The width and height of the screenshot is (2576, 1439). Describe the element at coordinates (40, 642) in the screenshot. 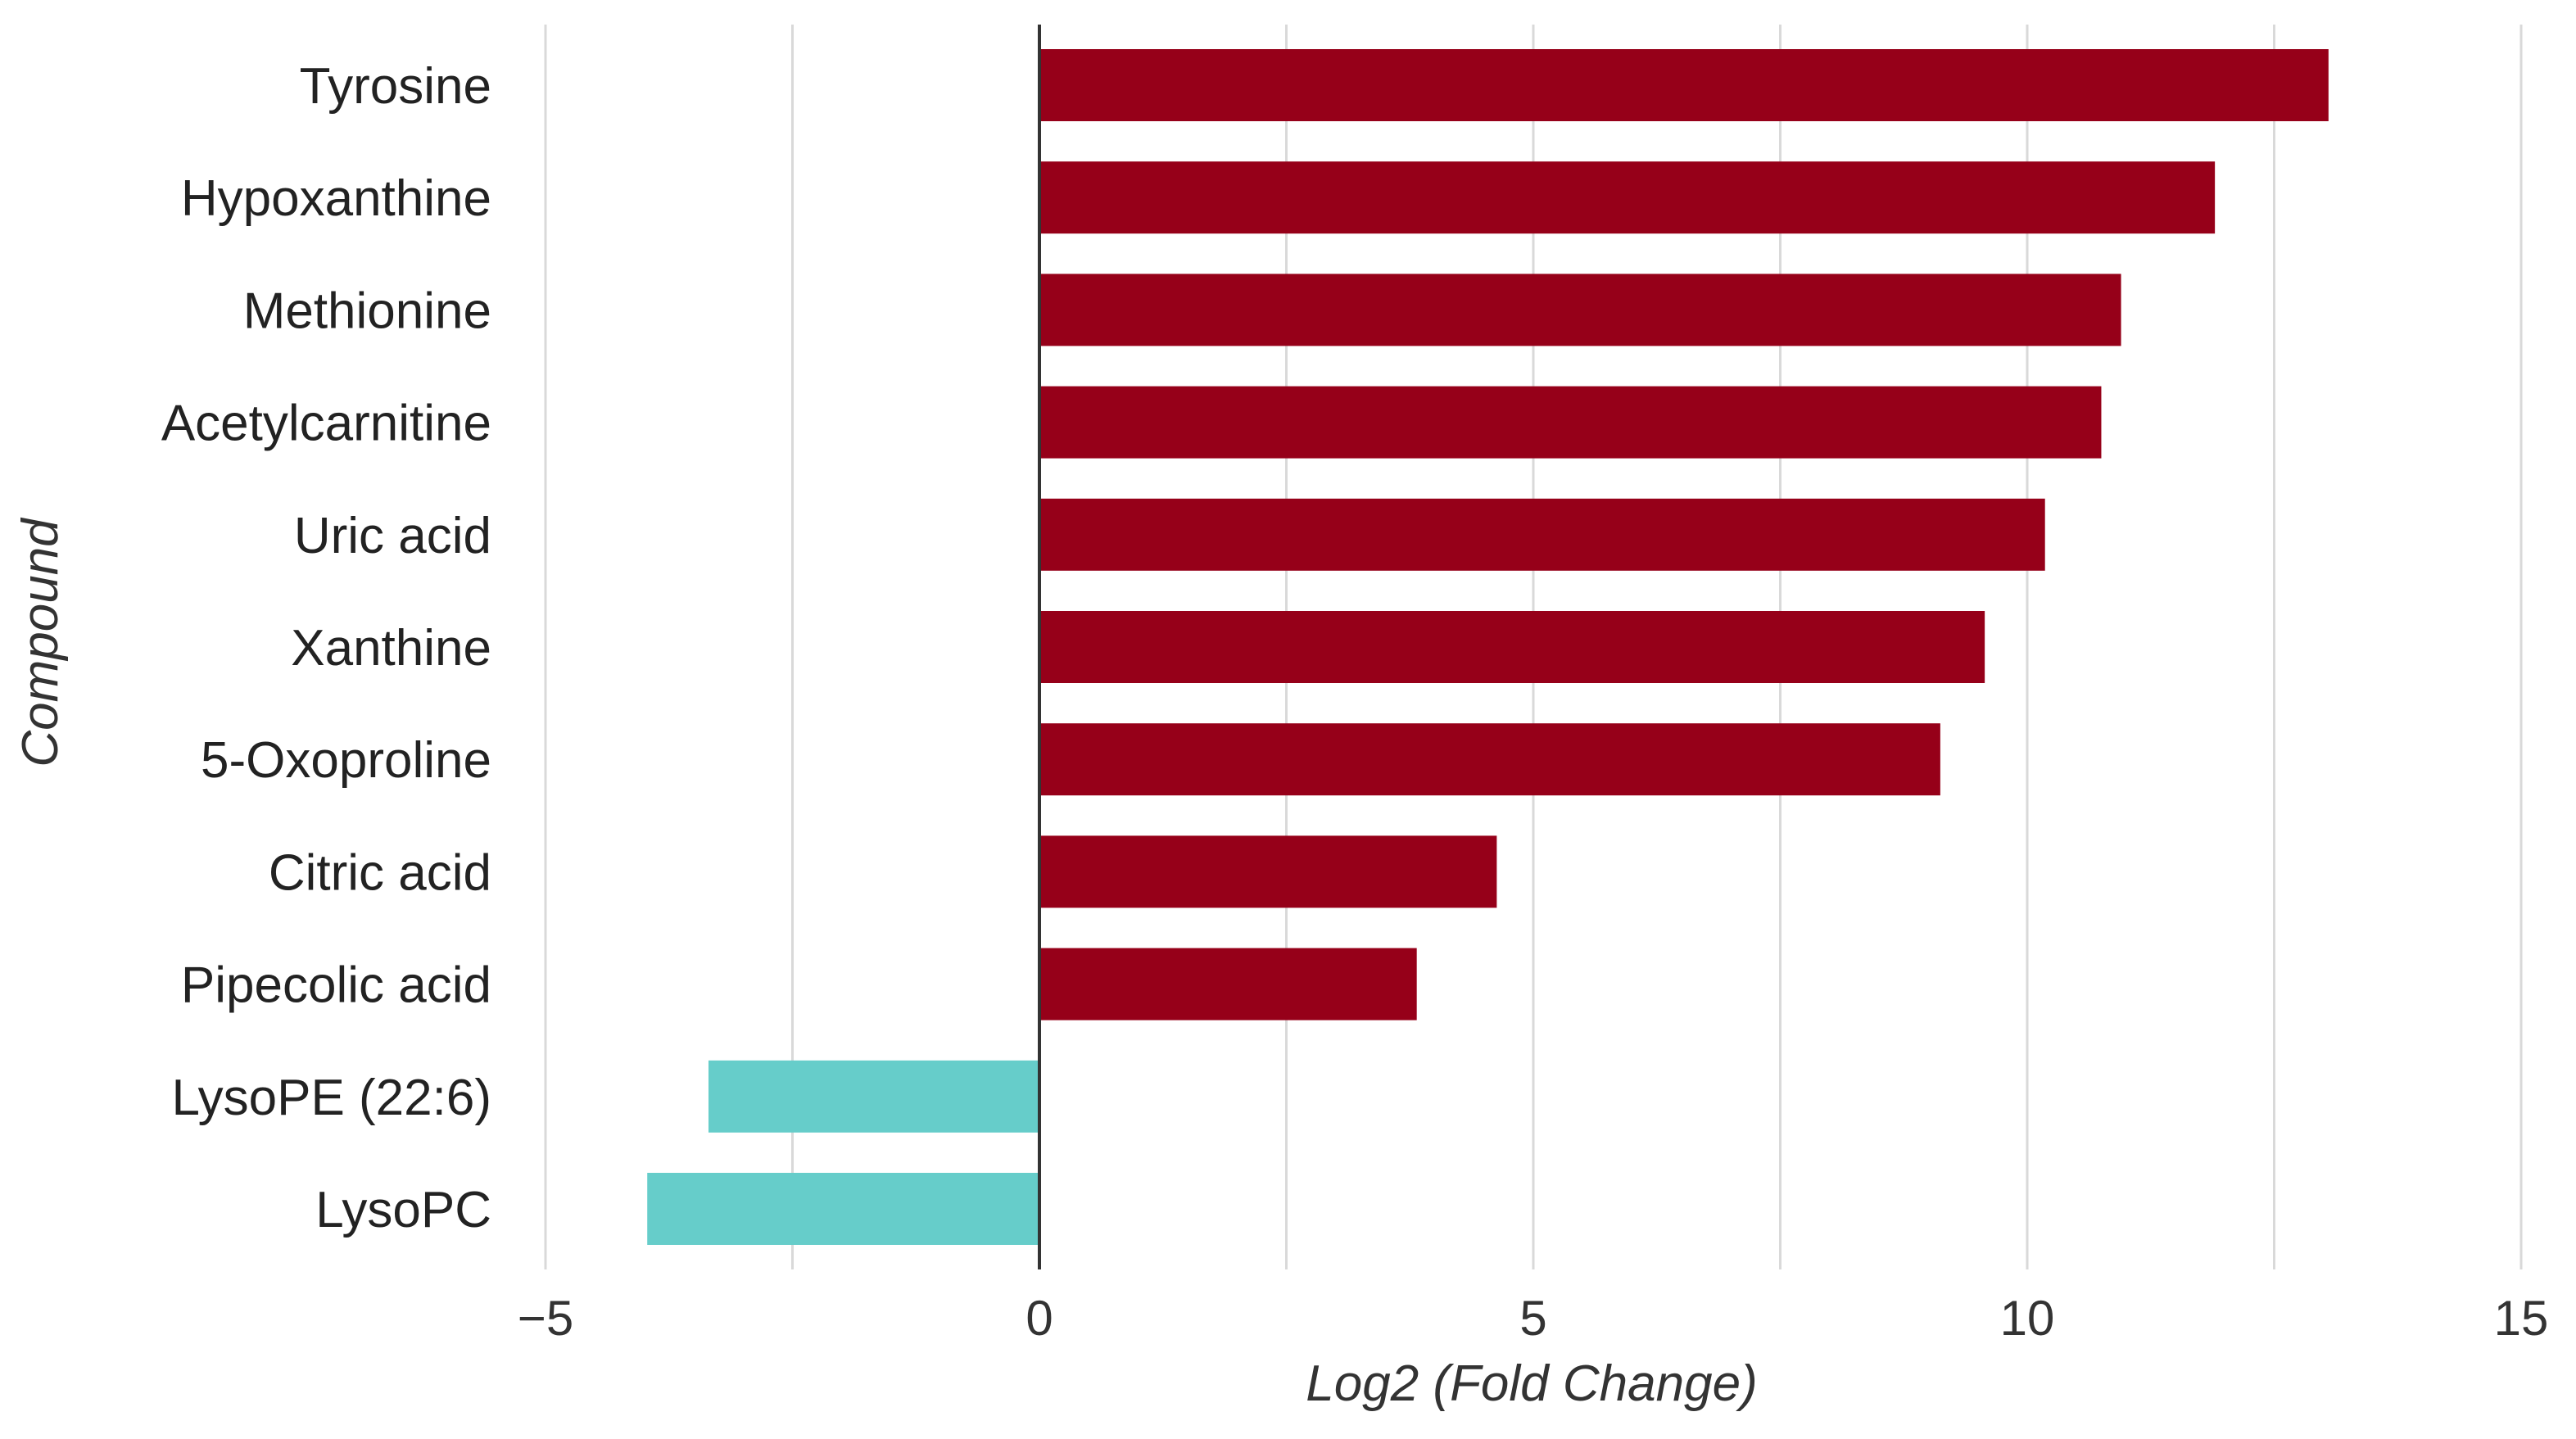

I see `y-axis-title: Compound` at that location.